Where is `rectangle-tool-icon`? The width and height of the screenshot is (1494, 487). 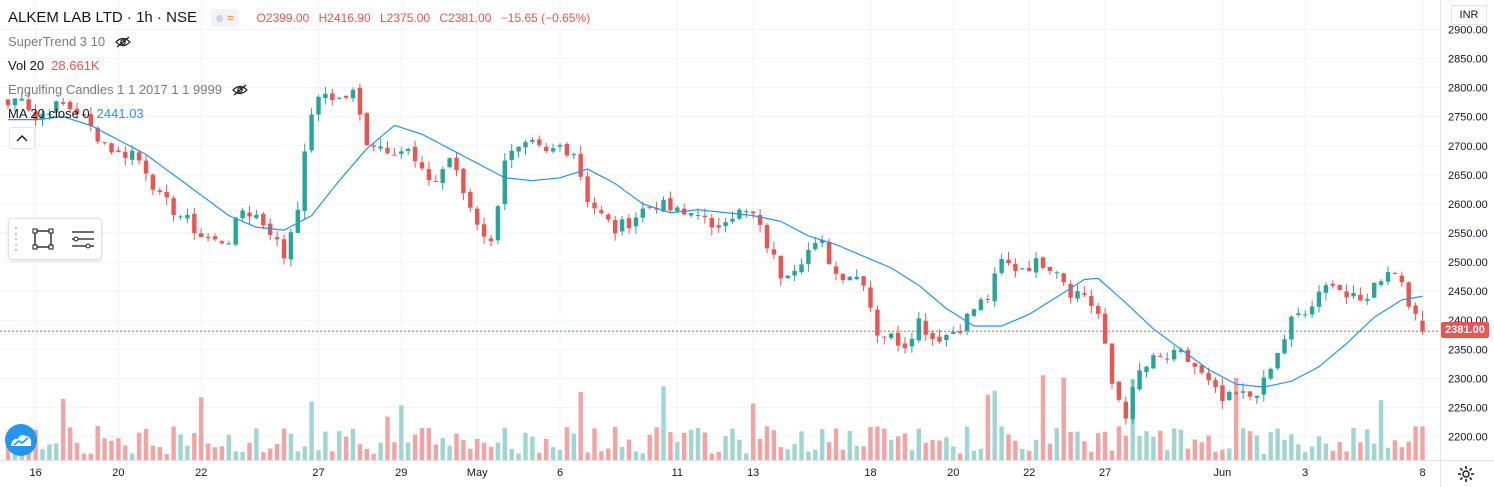
rectangle-tool-icon is located at coordinates (43, 239).